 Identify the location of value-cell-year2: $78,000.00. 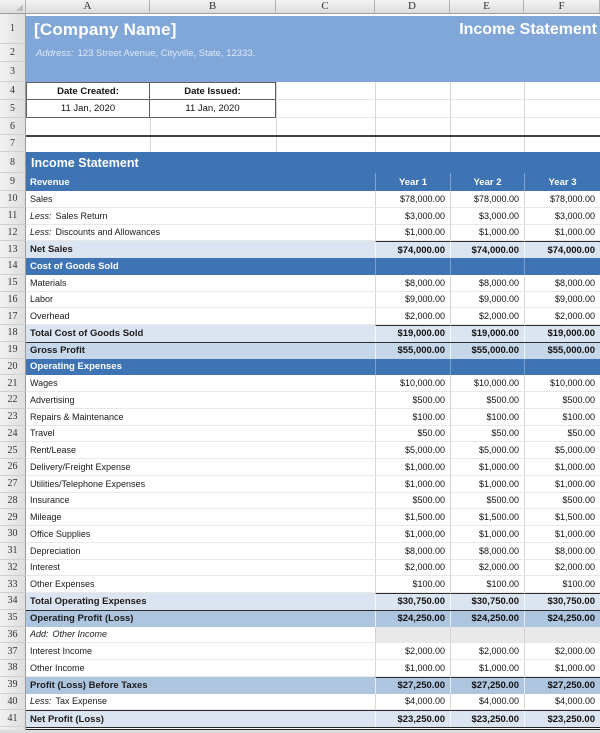
(487, 199).